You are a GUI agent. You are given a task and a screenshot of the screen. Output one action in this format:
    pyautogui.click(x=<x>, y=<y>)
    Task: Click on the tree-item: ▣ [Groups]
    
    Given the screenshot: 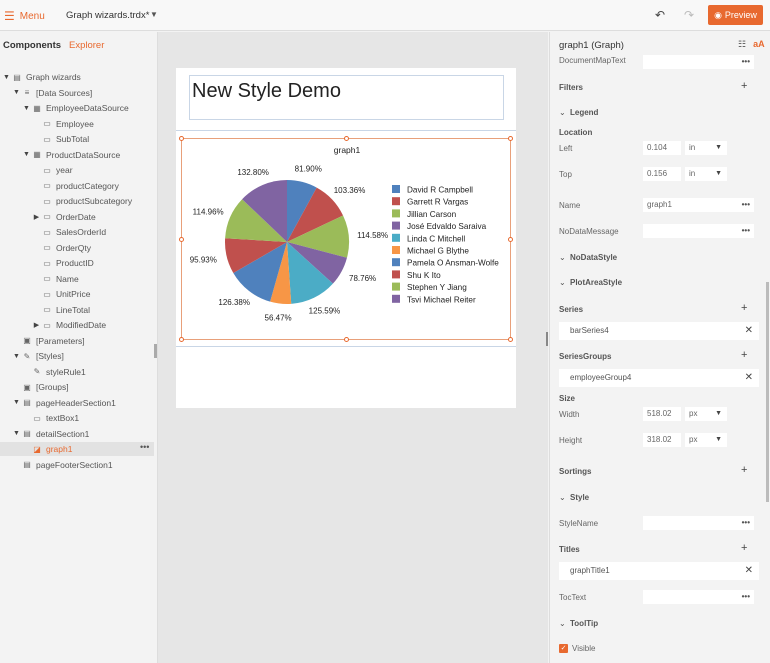 What is the action you would take?
    pyautogui.click(x=77, y=387)
    